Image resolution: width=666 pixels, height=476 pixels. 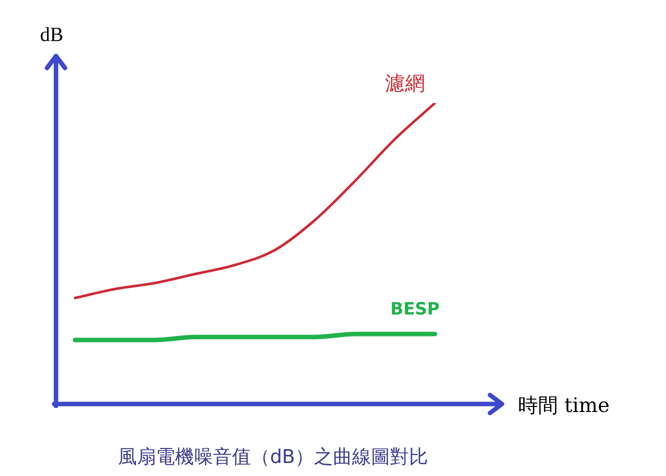 What do you see at coordinates (273, 457) in the screenshot?
I see `text: 風扇電機噪音值（dB）之曲線圖對比` at bounding box center [273, 457].